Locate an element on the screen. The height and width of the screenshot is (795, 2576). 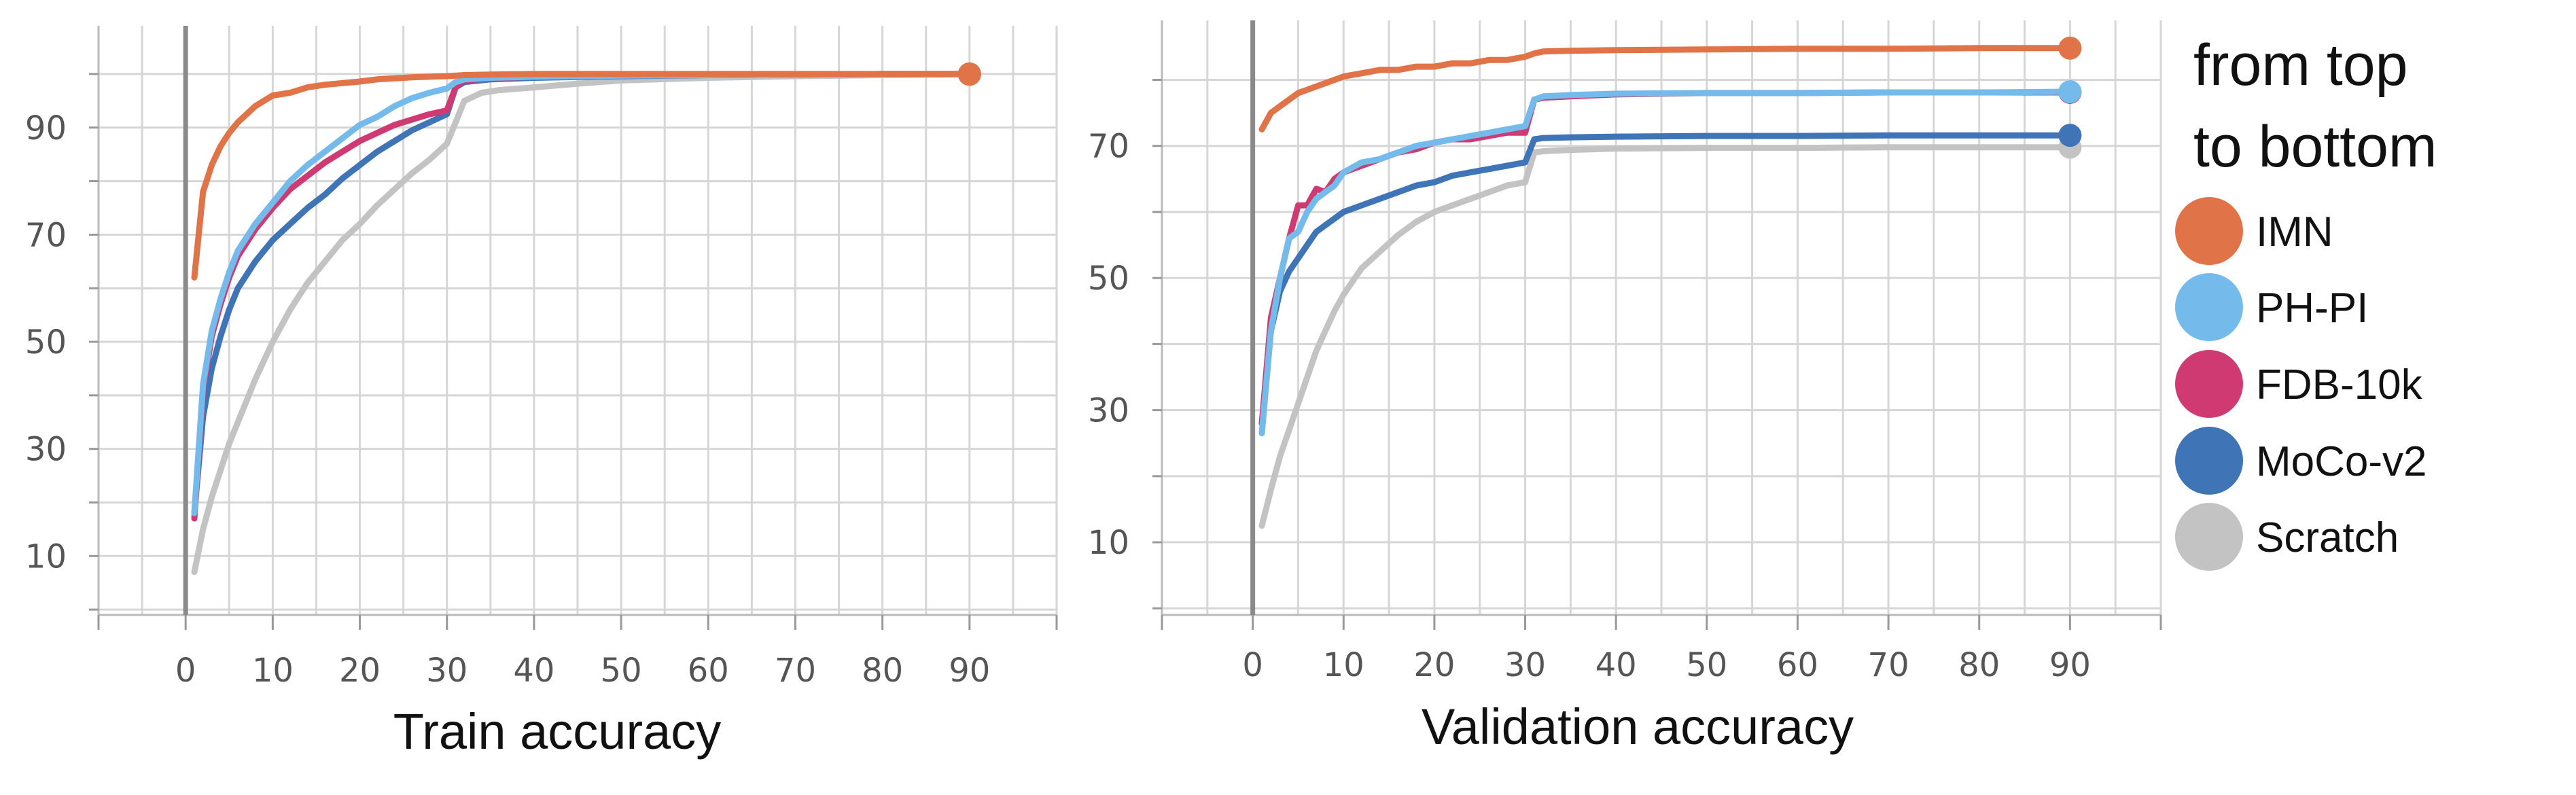
legend-label-scratch: Scratch is located at coordinates (2327, 537).